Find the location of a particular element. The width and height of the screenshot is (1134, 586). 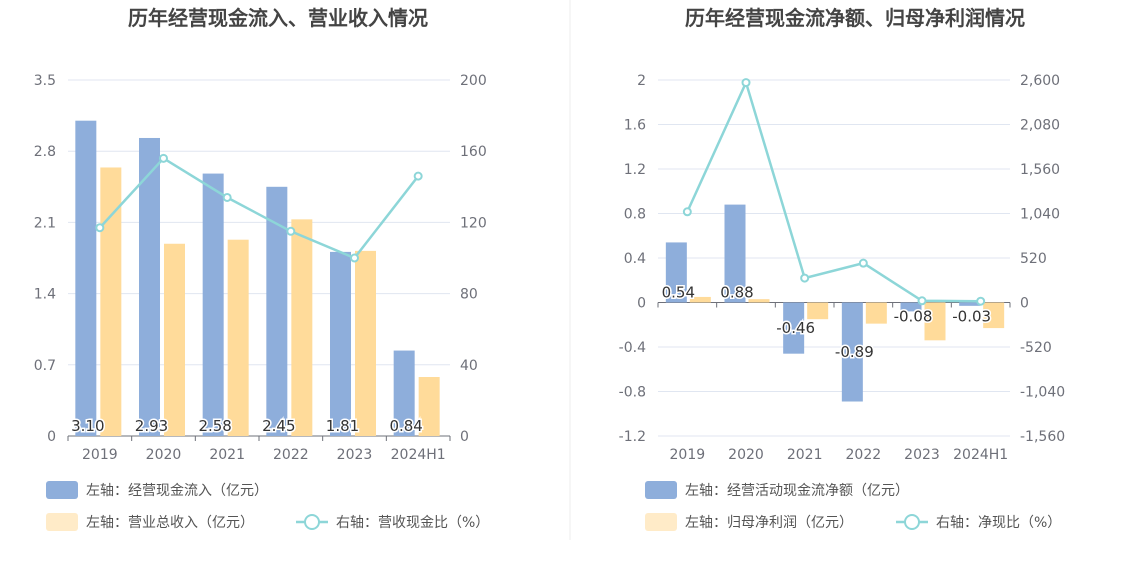

line-右轴：净现比（%） is located at coordinates (833, 191).